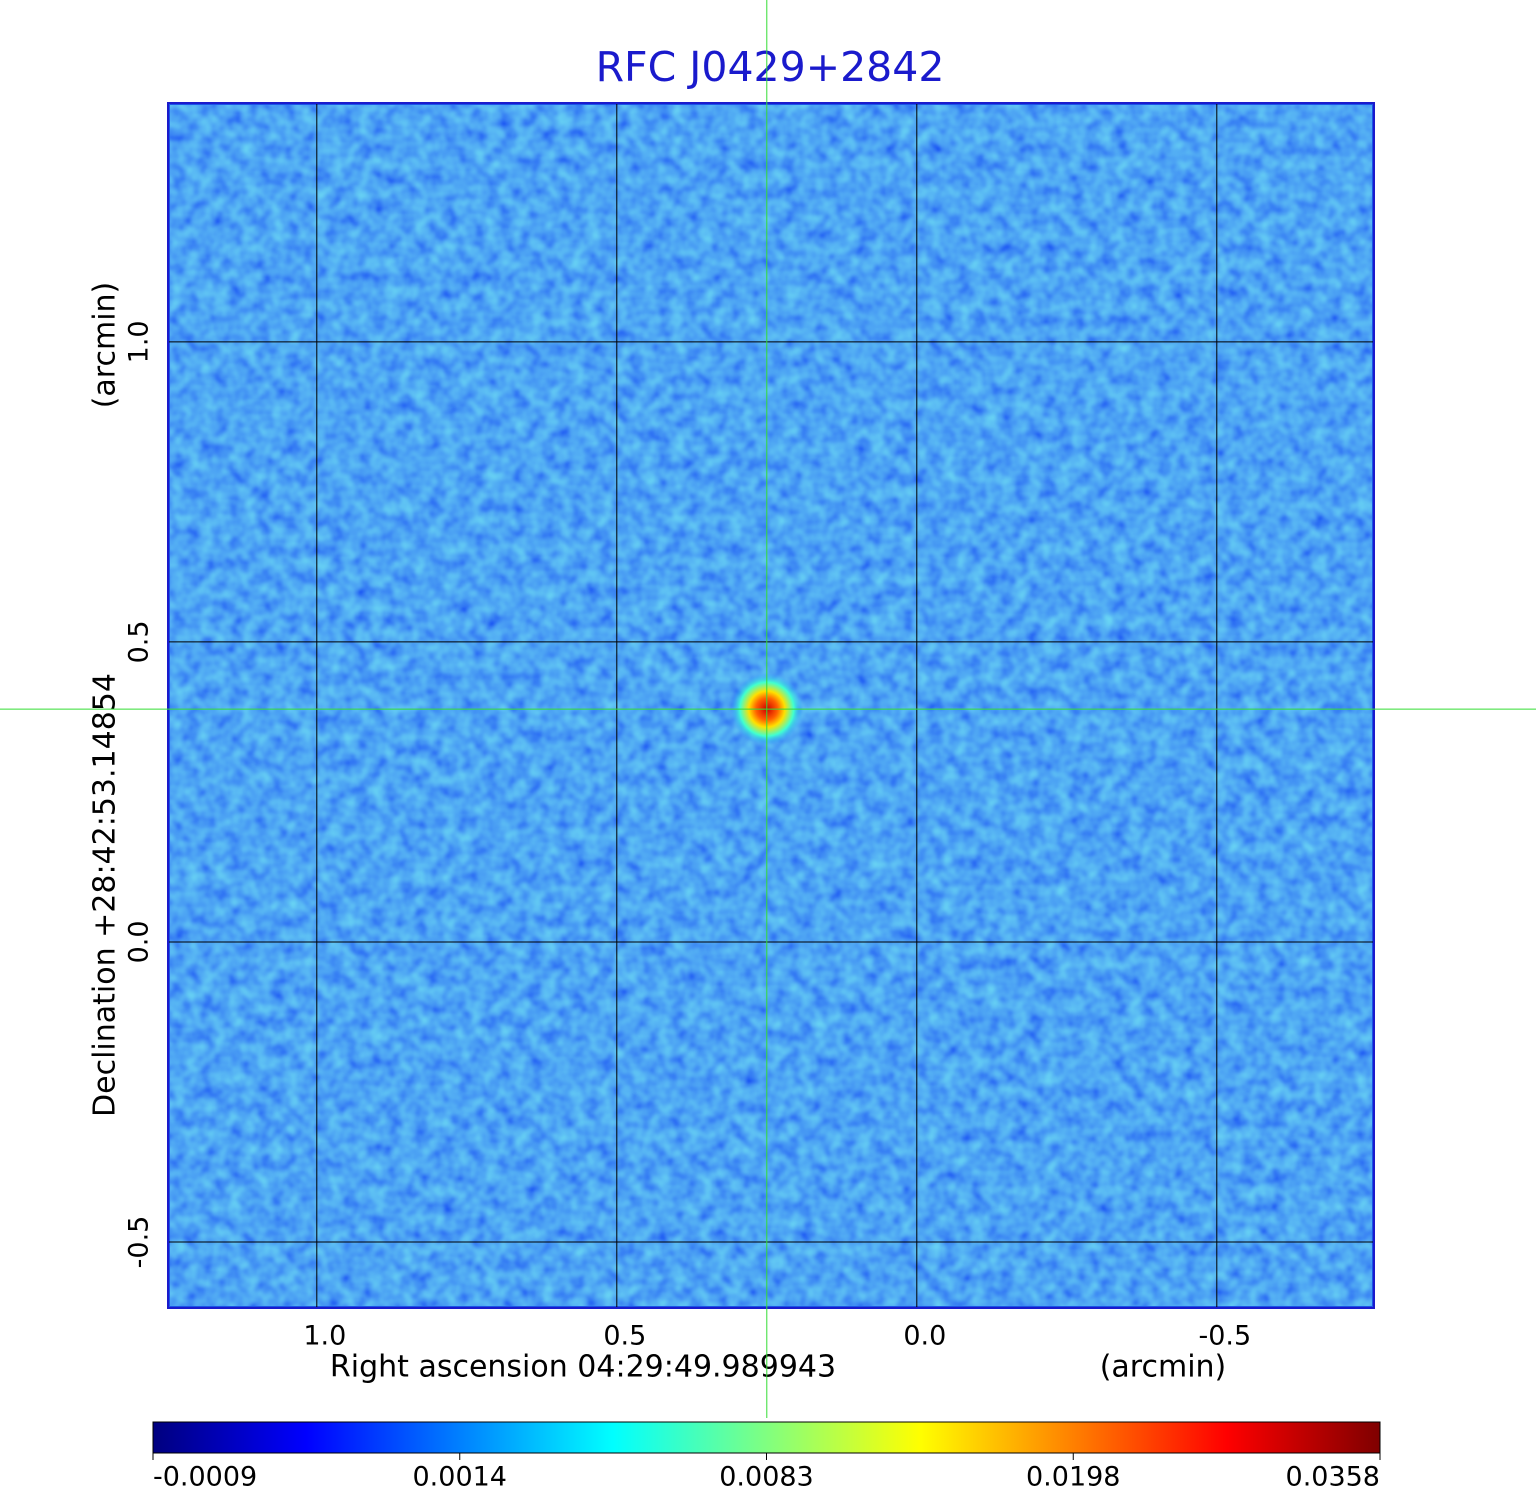  Describe the element at coordinates (139, 341) in the screenshot. I see `y-tick-label: 1.0` at that location.